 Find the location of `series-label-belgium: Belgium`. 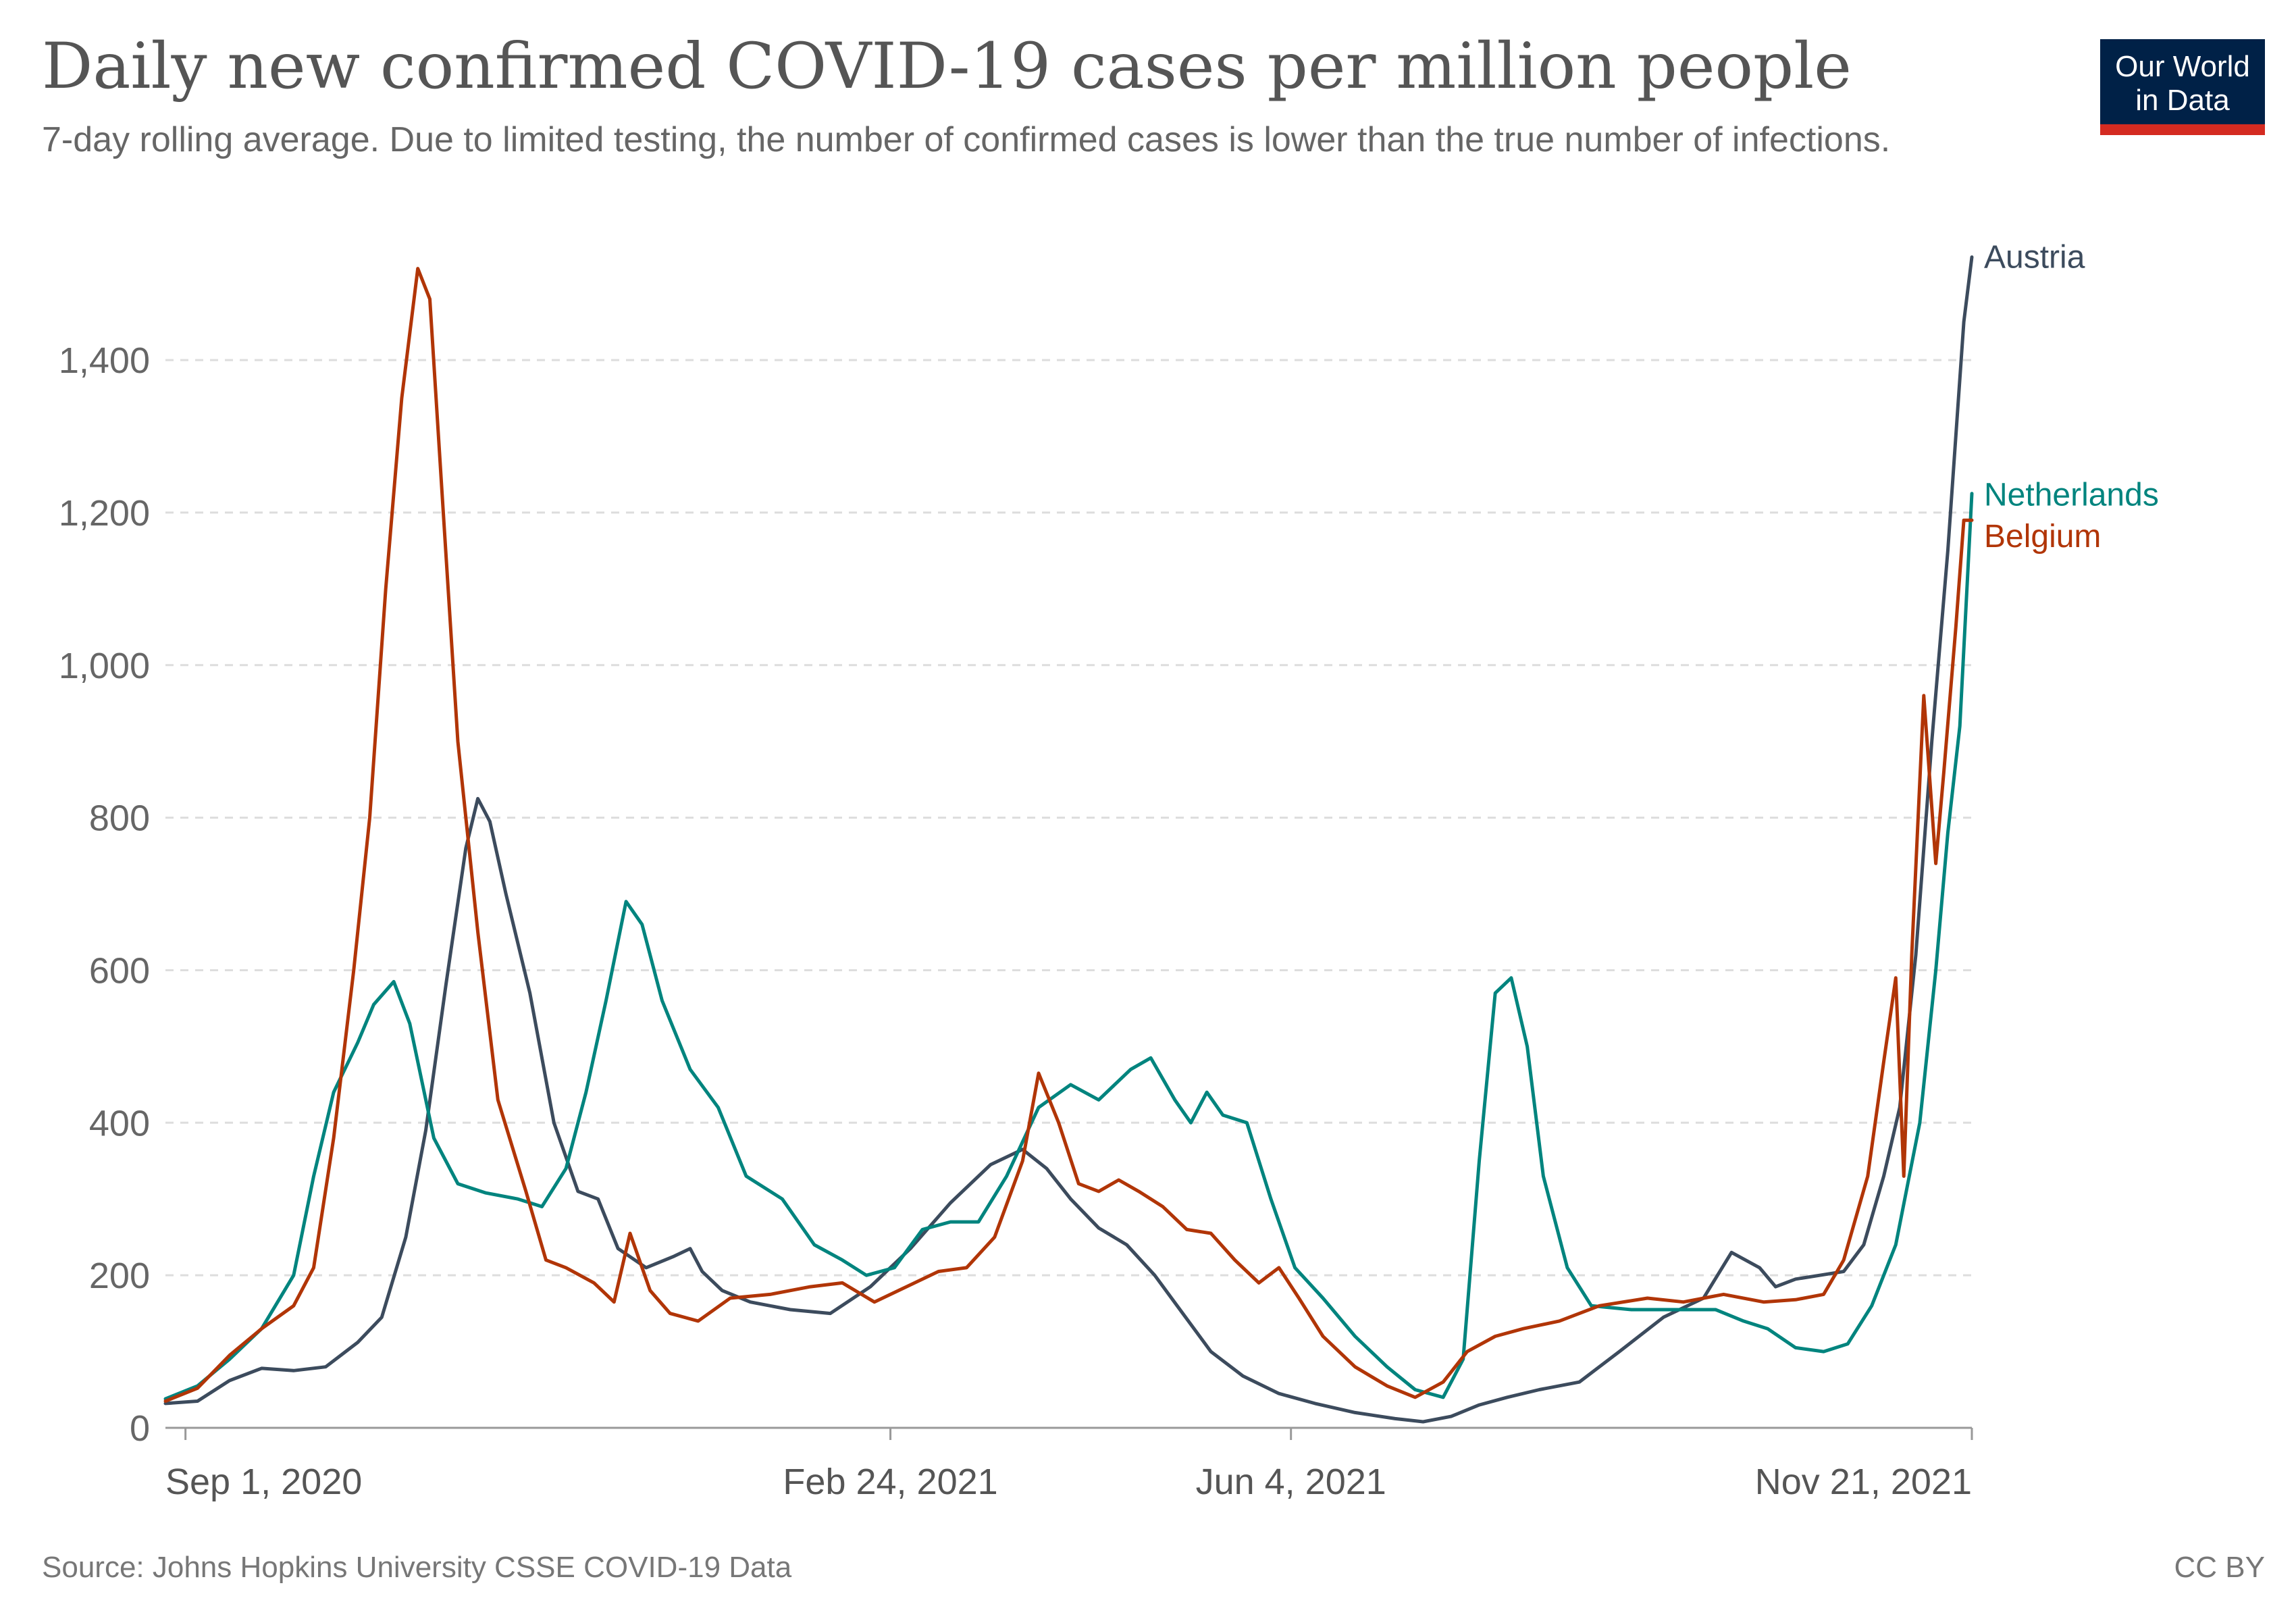

series-label-belgium: Belgium is located at coordinates (2043, 537).